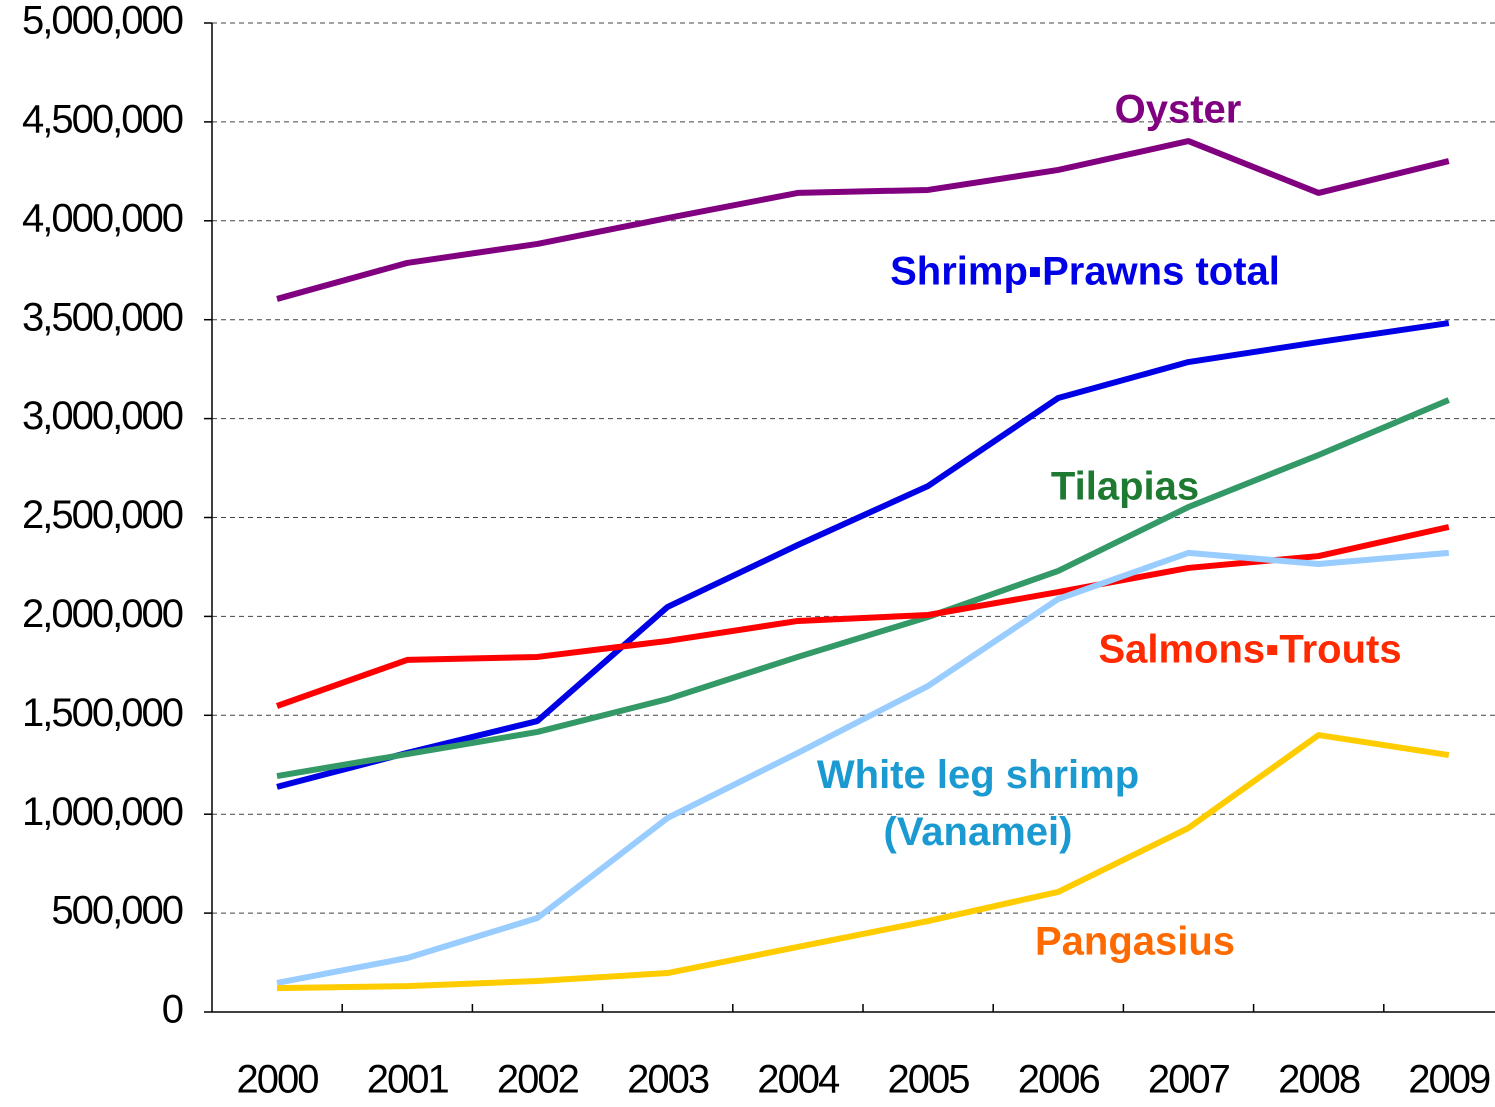 The image size is (1495, 1107). I want to click on y-tick-label: 500,000, so click(116, 911).